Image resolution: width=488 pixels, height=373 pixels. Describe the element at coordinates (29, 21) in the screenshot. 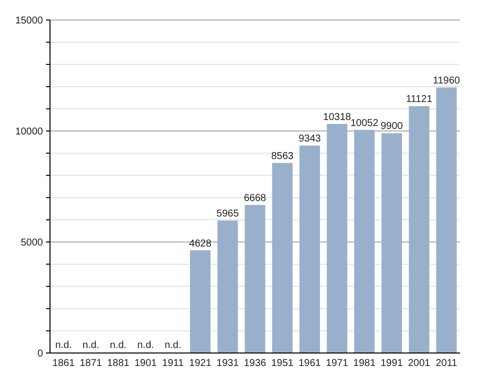

I see `y-tick-label: 15000` at that location.